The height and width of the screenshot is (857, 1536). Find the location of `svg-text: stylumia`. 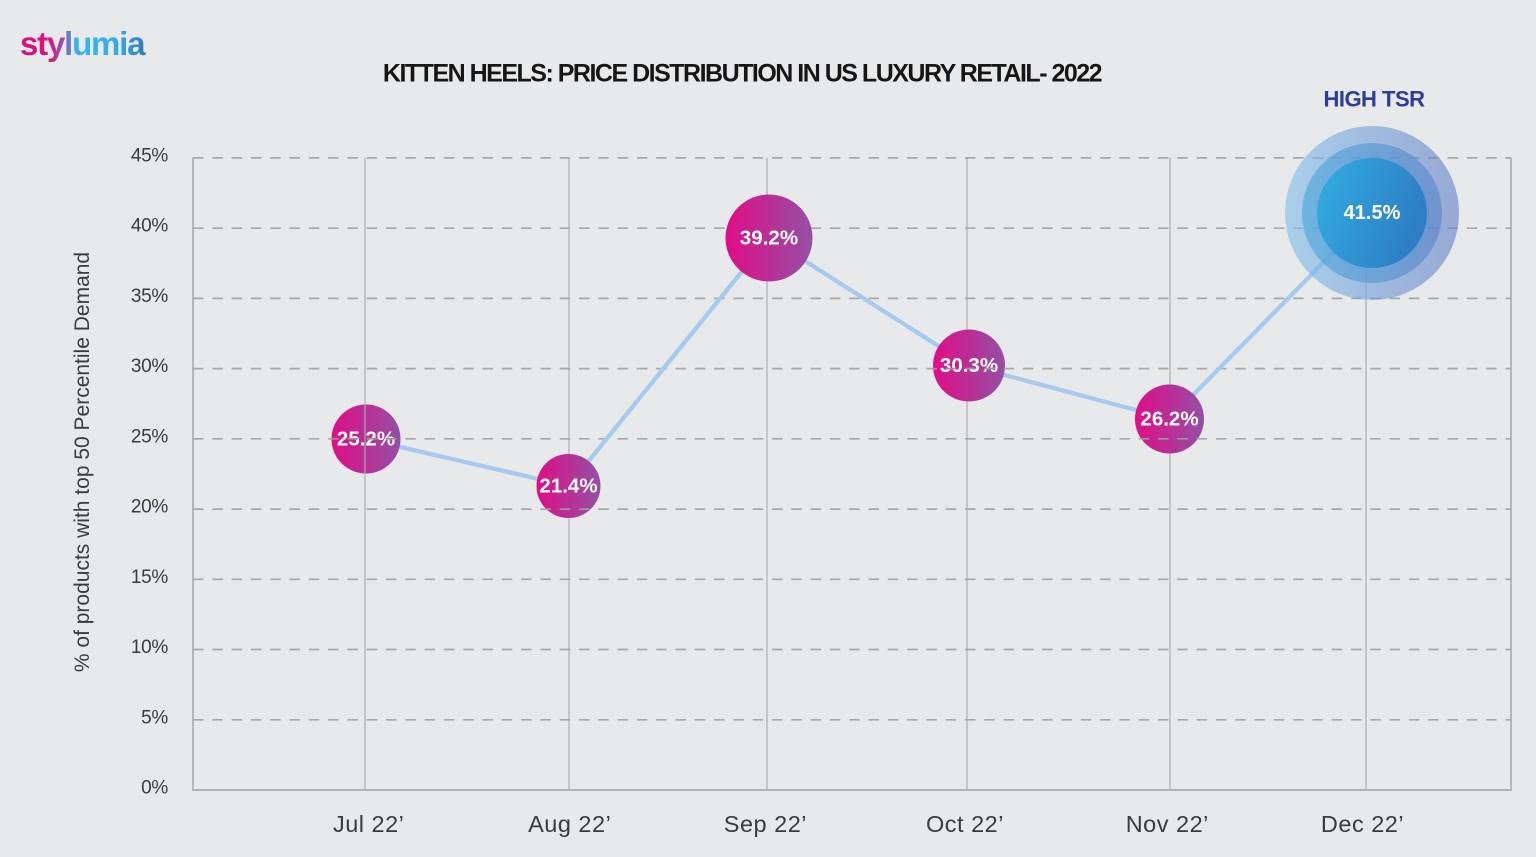

svg-text: stylumia is located at coordinates (83, 43).